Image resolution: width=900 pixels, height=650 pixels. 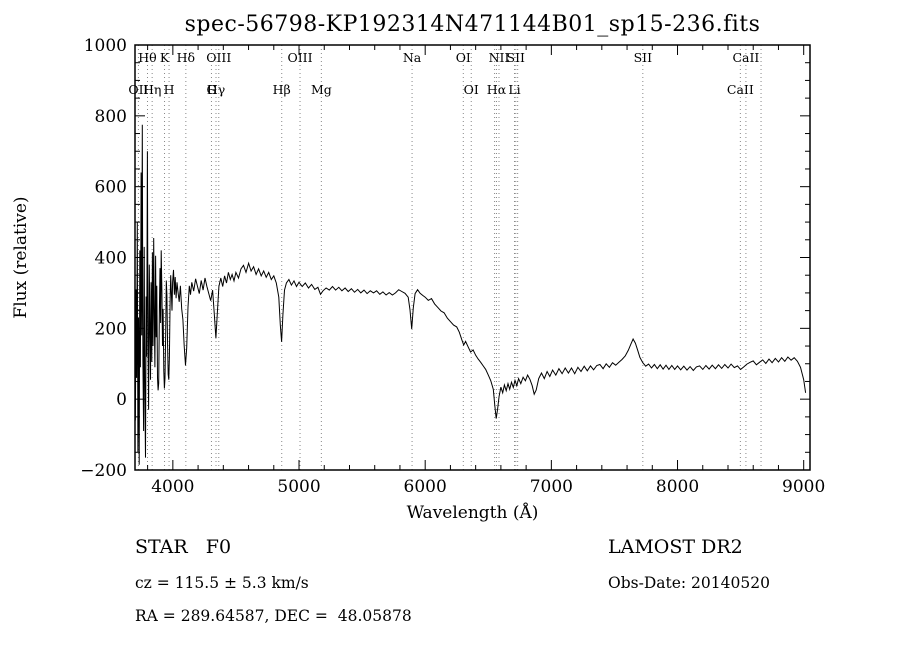 I want to click on y-axis-label: Flux (relative), so click(x=21, y=257).